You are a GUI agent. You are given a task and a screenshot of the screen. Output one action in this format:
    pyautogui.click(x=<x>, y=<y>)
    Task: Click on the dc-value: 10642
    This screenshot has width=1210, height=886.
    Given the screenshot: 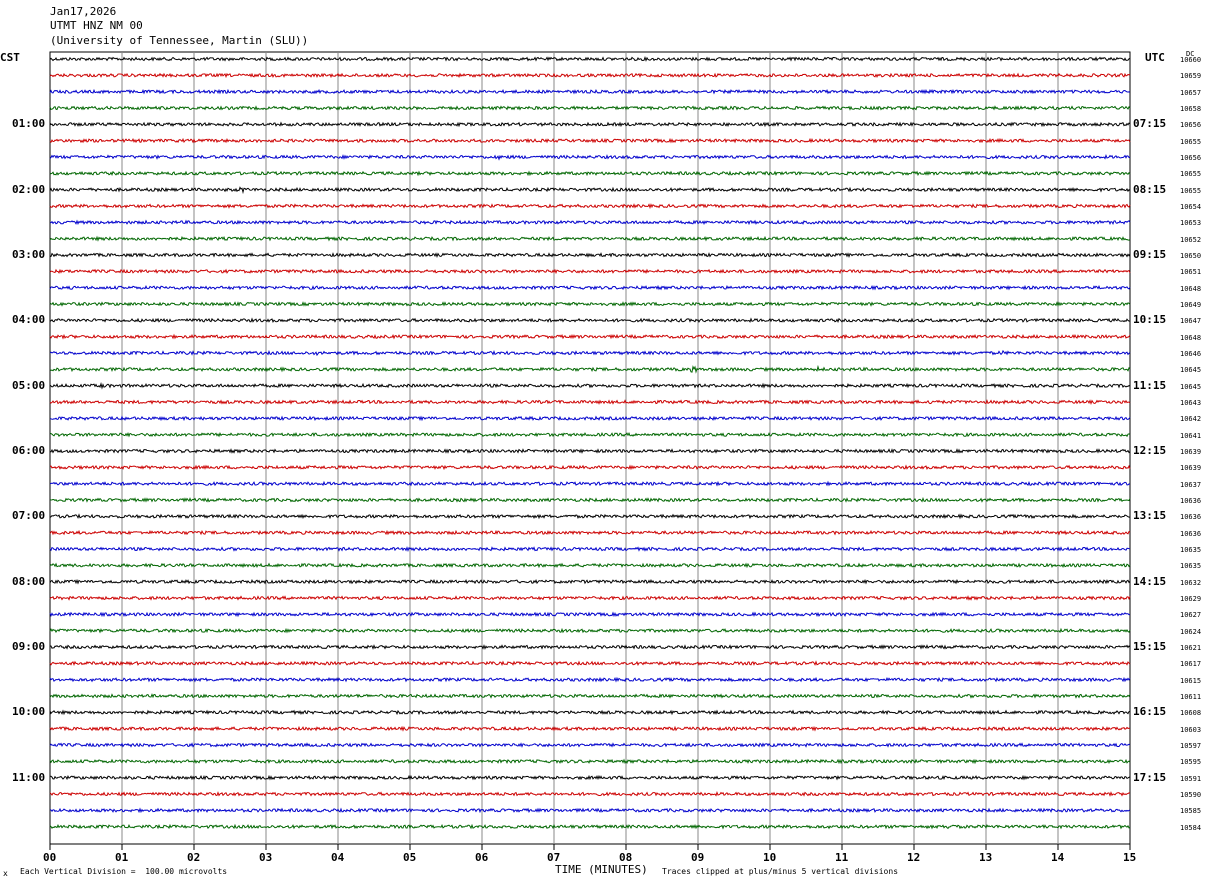 What is the action you would take?
    pyautogui.click(x=1191, y=419)
    